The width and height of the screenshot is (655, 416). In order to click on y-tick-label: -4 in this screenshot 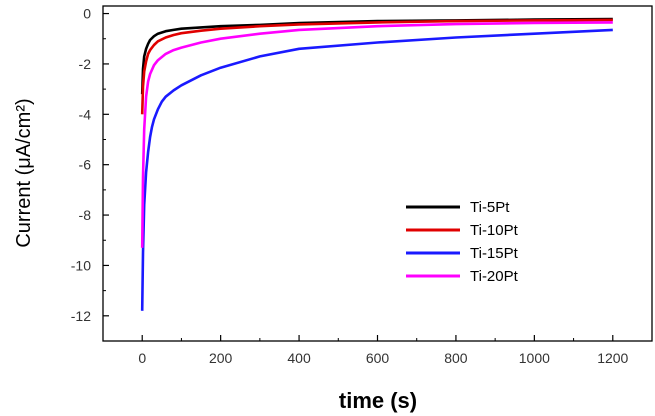, I will do `click(85, 114)`.